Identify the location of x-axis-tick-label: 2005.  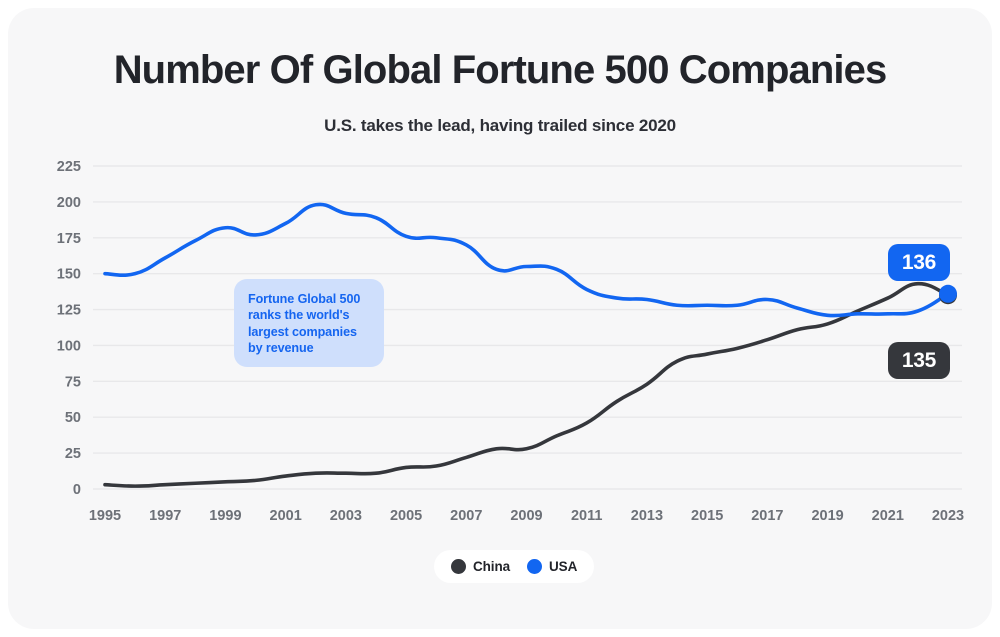
(406, 516).